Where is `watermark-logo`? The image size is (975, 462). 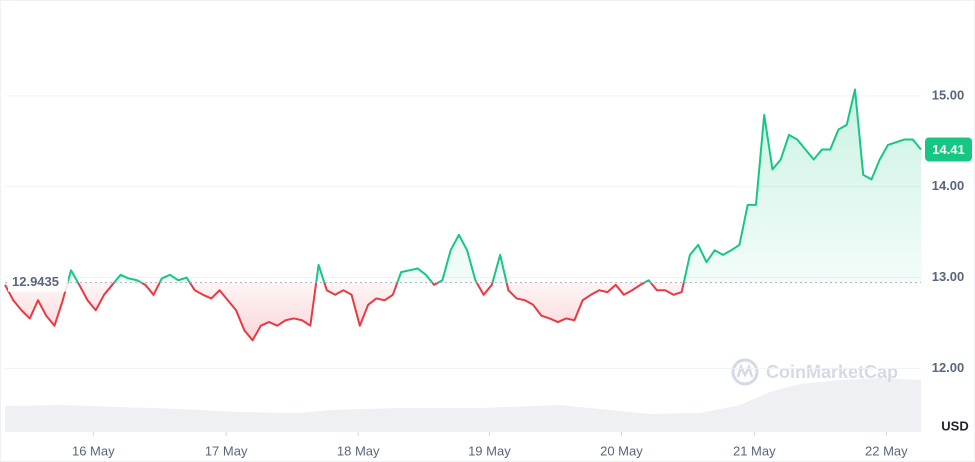 watermark-logo is located at coordinates (745, 372).